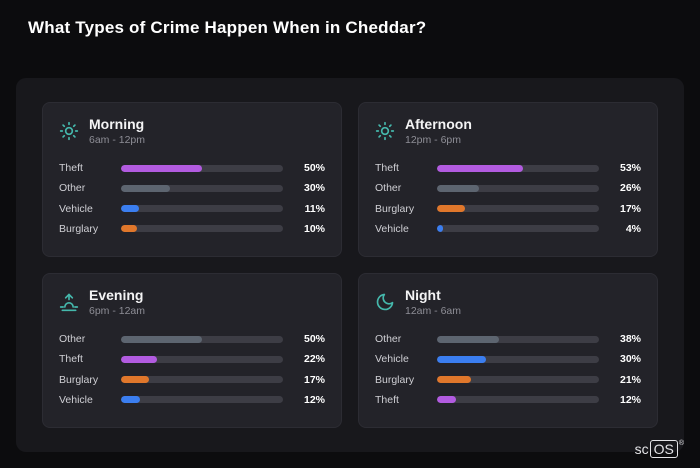 This screenshot has height=468, width=700. What do you see at coordinates (314, 228) in the screenshot?
I see `bar-value: 10%` at bounding box center [314, 228].